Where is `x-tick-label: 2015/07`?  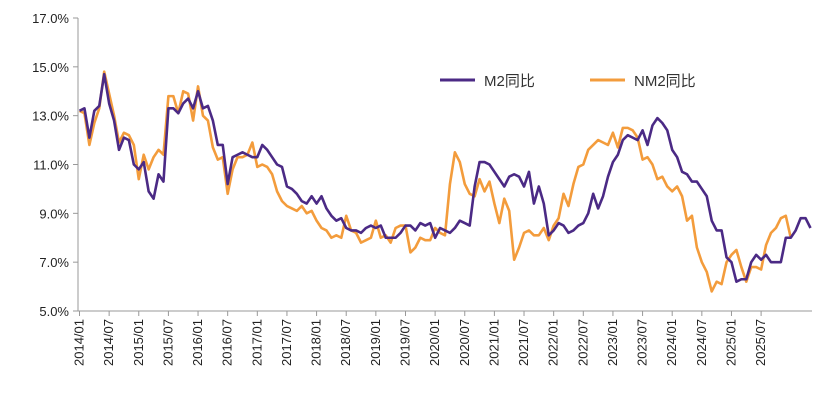
x-tick-label: 2015/07 is located at coordinates (167, 342).